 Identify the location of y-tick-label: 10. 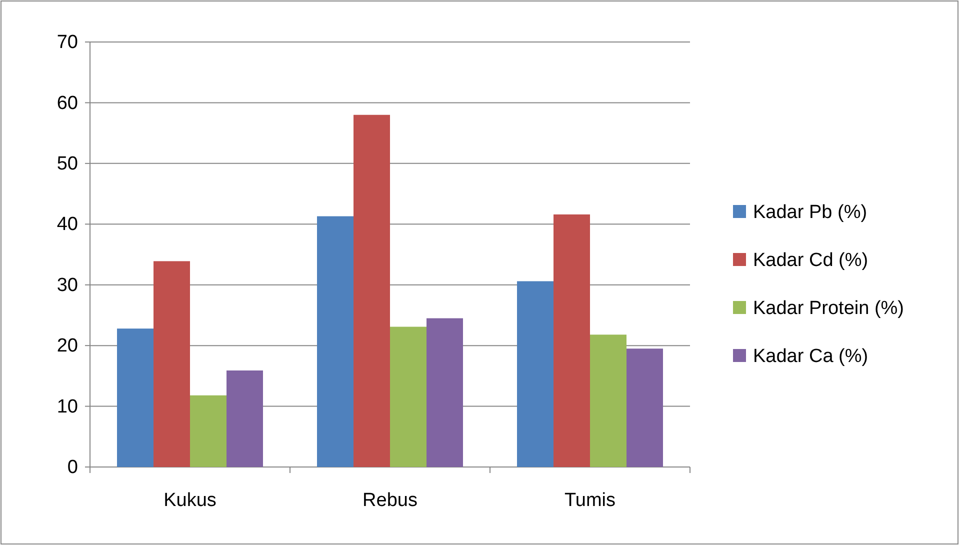
(67, 407).